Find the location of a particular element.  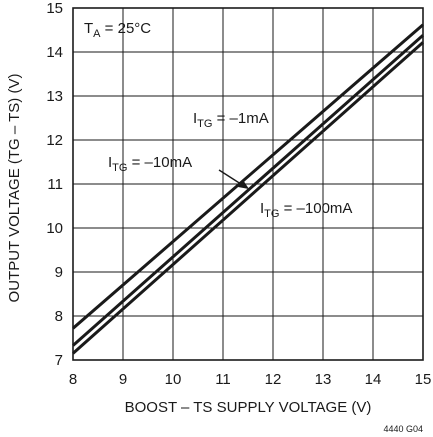

series-label-1ma-rest: = –1mA is located at coordinates (240, 118).